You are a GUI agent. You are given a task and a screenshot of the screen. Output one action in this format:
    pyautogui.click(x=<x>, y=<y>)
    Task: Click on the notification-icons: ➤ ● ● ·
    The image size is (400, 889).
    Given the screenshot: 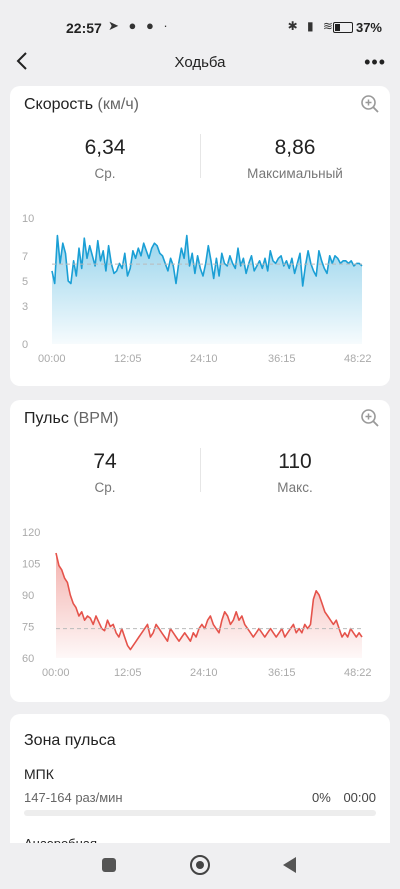 What is the action you would take?
    pyautogui.click(x=139, y=25)
    